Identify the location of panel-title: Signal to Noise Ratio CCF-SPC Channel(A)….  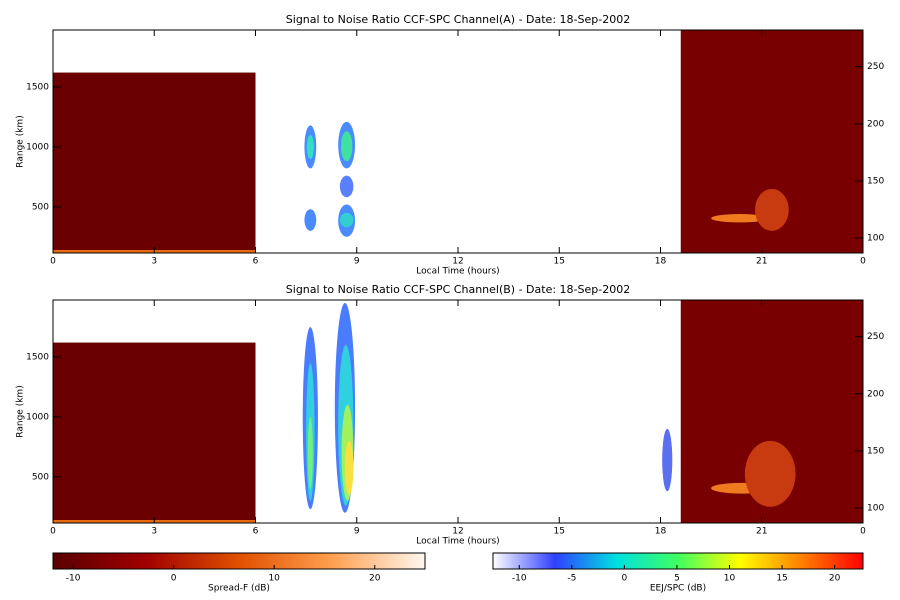
(458, 19).